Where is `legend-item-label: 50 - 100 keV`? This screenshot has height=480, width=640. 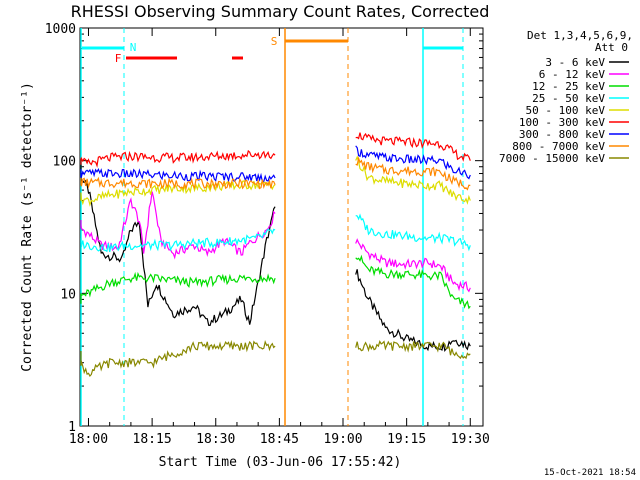 legend-item-label: 50 - 100 keV is located at coordinates (566, 110).